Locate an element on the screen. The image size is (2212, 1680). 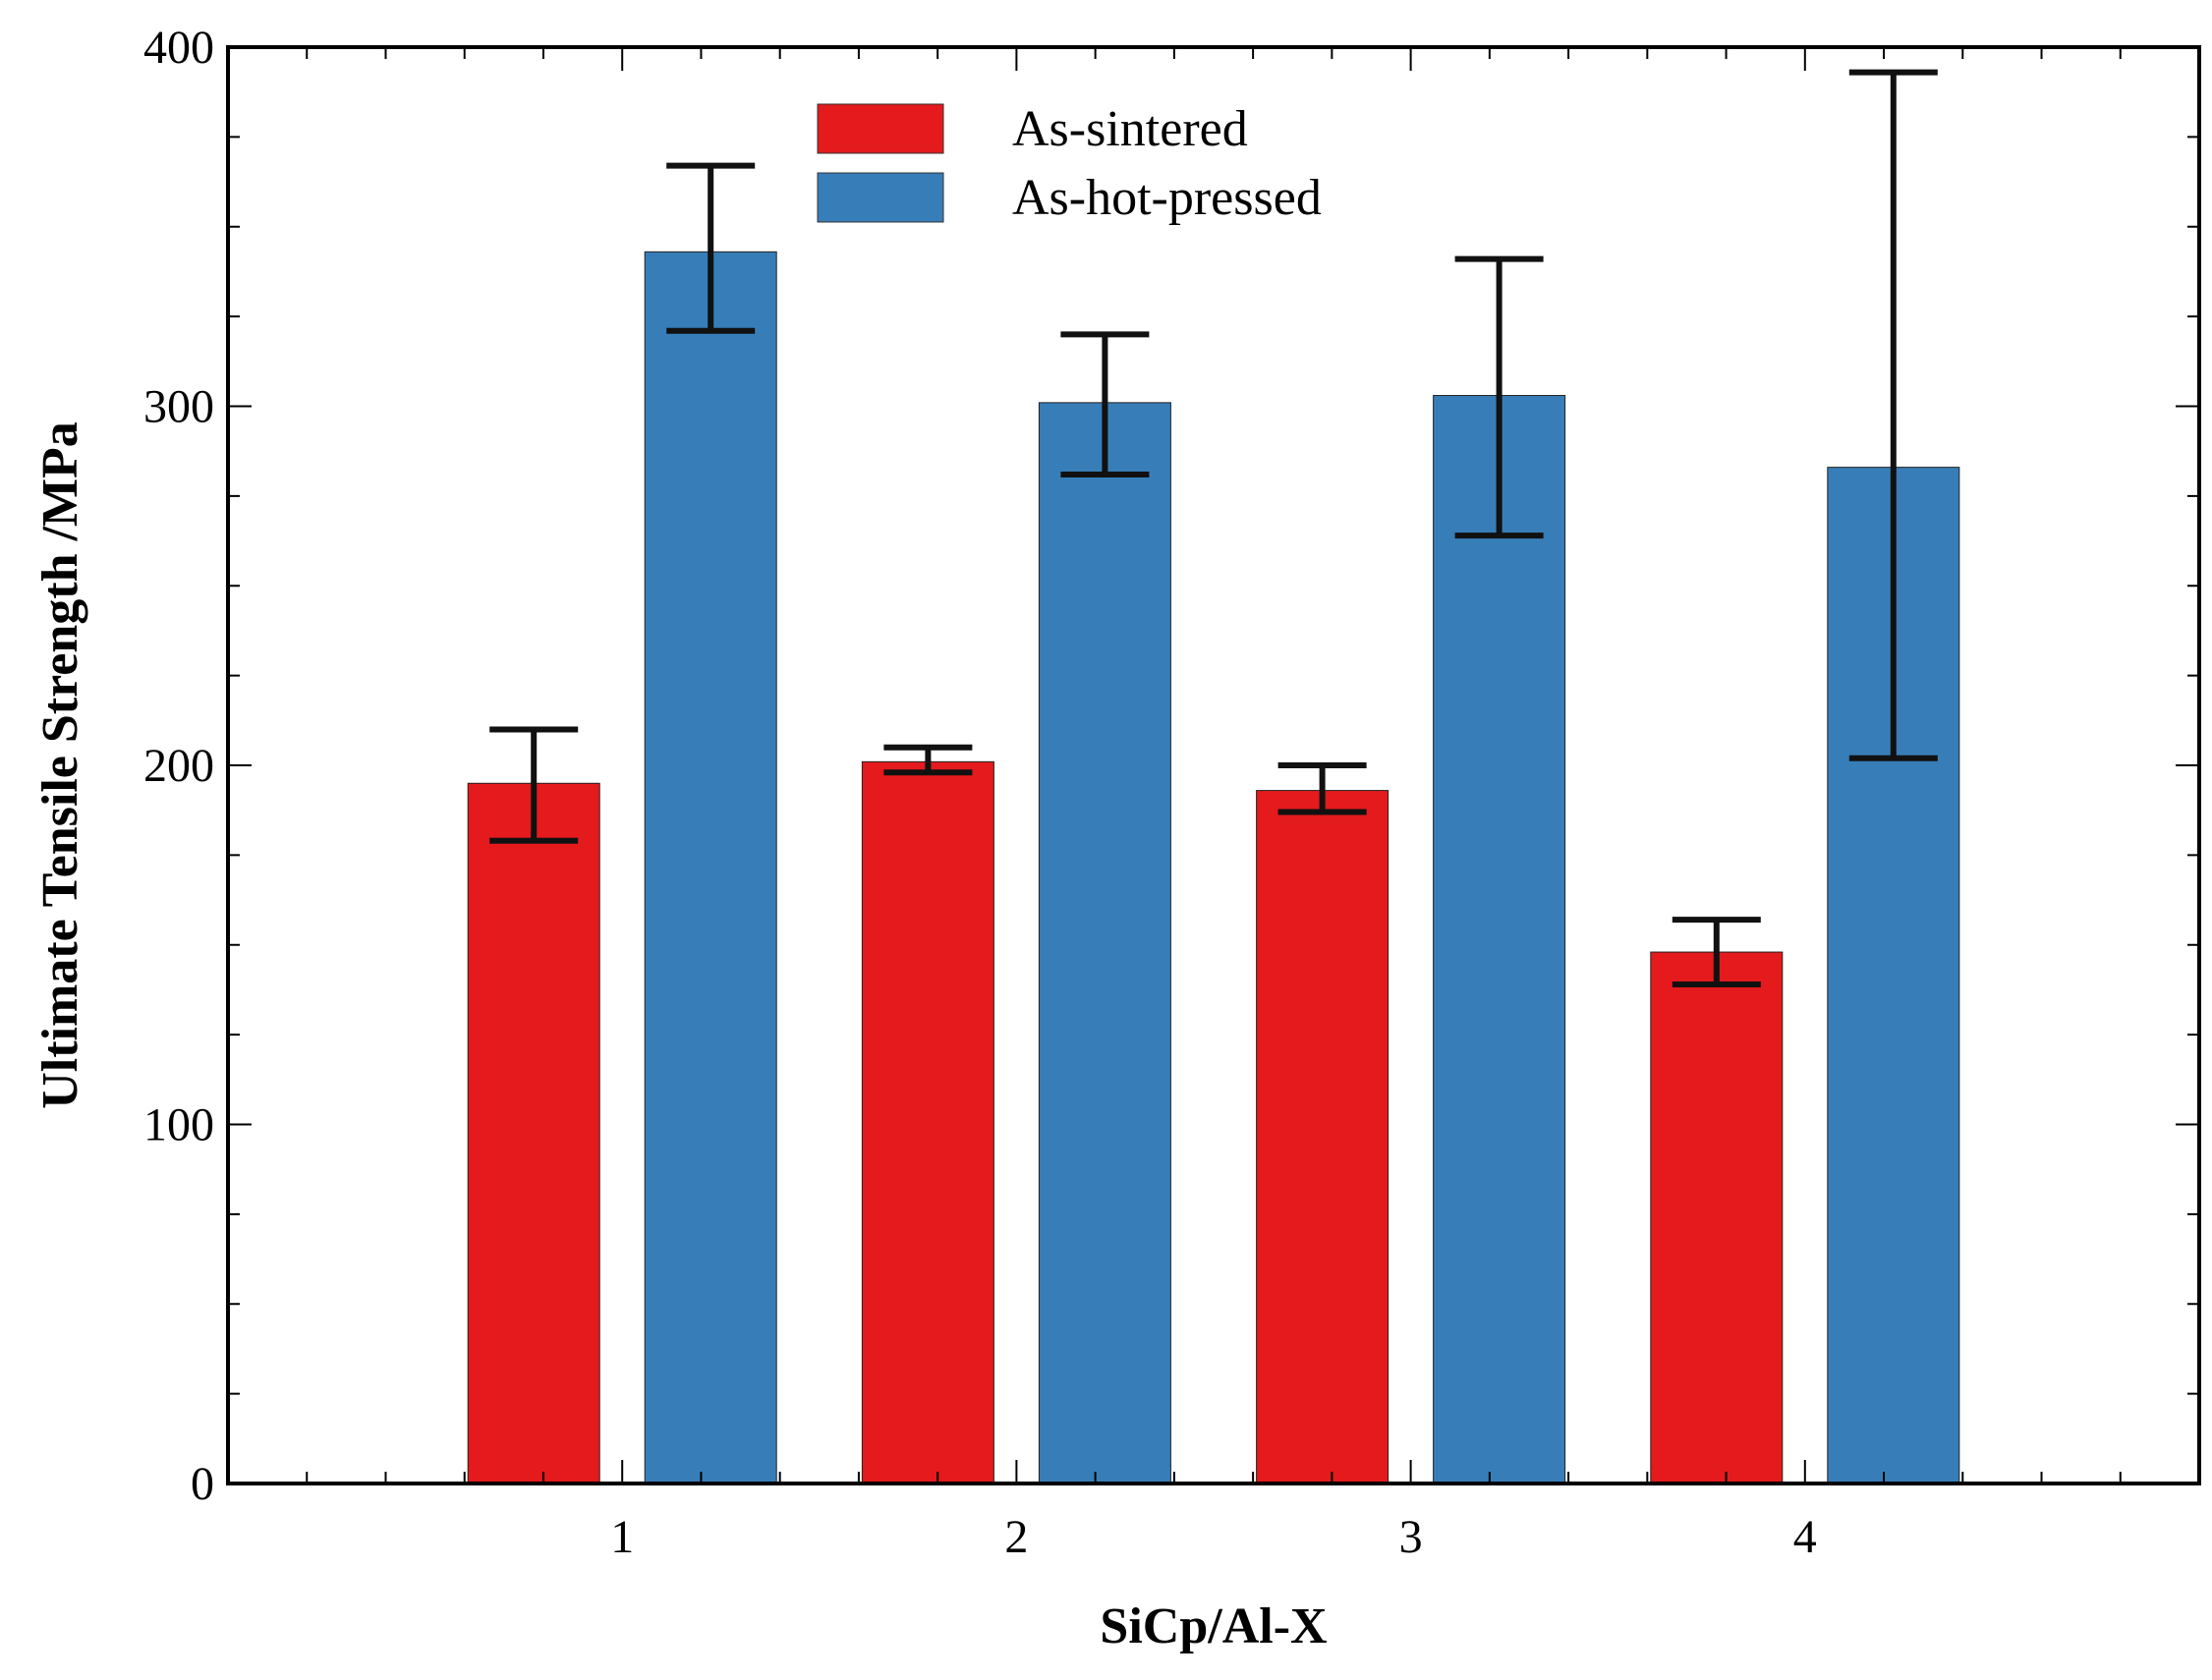
y-tick-label: 0 is located at coordinates (202, 1484).